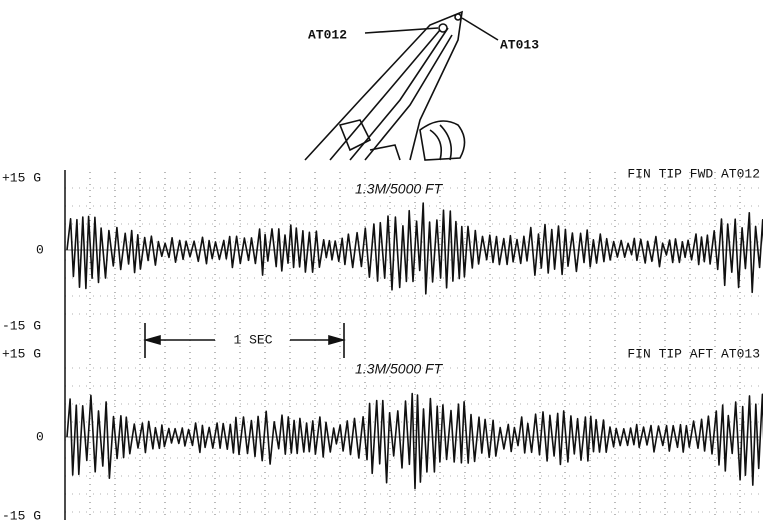 This screenshot has height=523, width=763. Describe the element at coordinates (519, 44) in the screenshot. I see `sketch-label: AT013` at that location.